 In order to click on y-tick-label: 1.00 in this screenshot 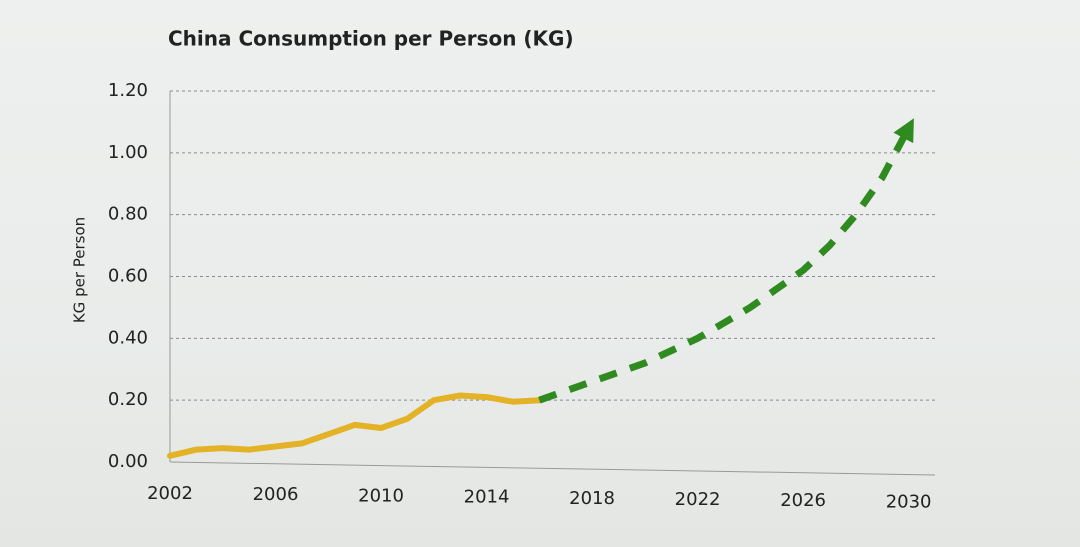, I will do `click(128, 152)`.